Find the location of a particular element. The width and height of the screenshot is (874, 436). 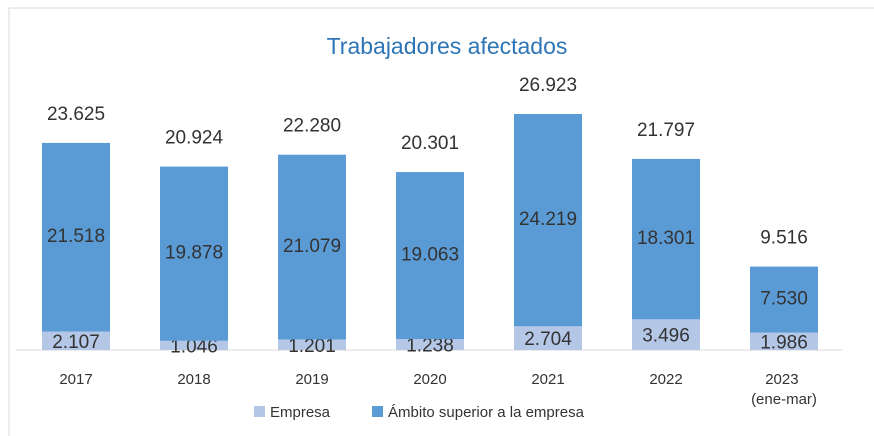

segment-label: 21.518 is located at coordinates (76, 236).